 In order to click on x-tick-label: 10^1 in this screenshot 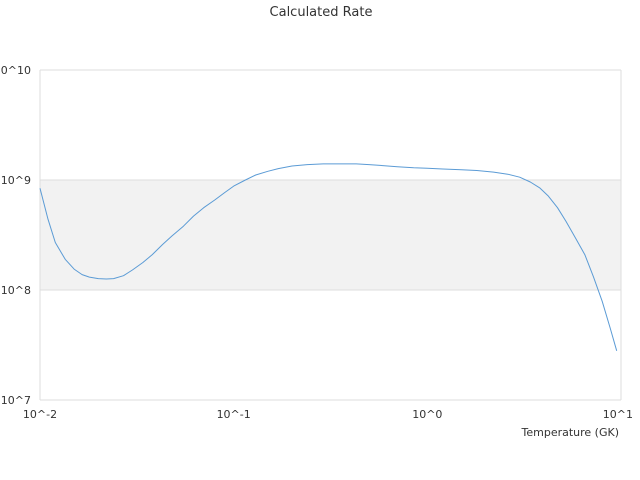, I will do `click(618, 414)`.